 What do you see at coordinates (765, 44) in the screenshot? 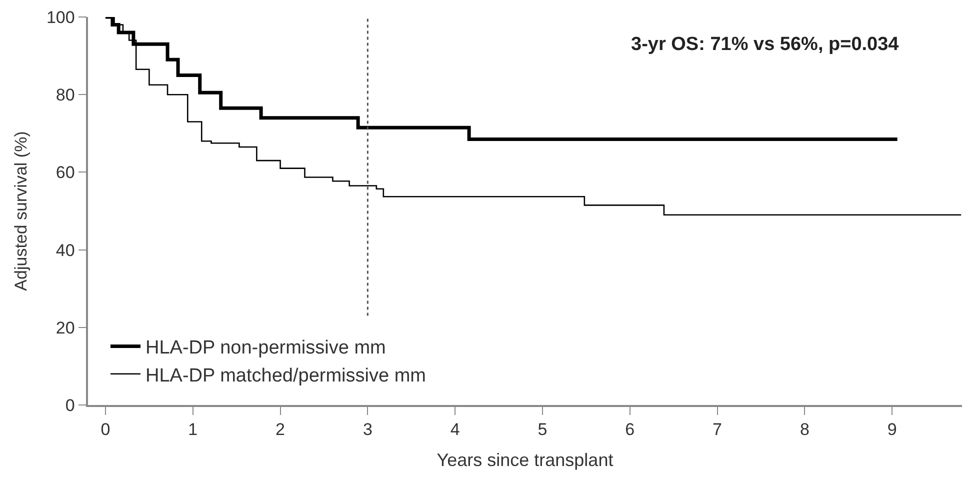
I see `annotation: 3-yr OS: 71% vs 56%, p=0.034` at bounding box center [765, 44].